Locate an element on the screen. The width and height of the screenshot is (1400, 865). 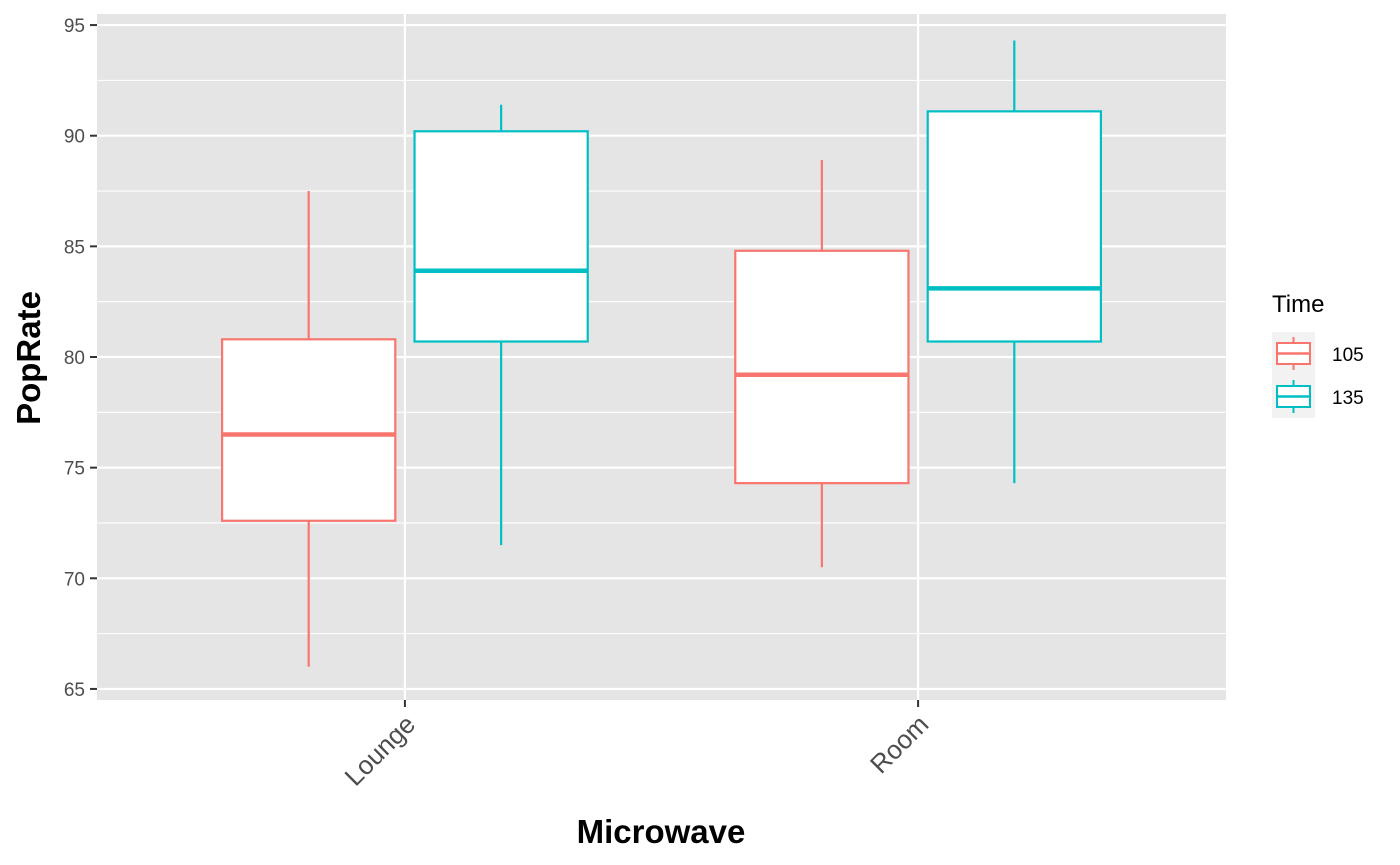
y-tick-label: 75 is located at coordinates (74, 469).